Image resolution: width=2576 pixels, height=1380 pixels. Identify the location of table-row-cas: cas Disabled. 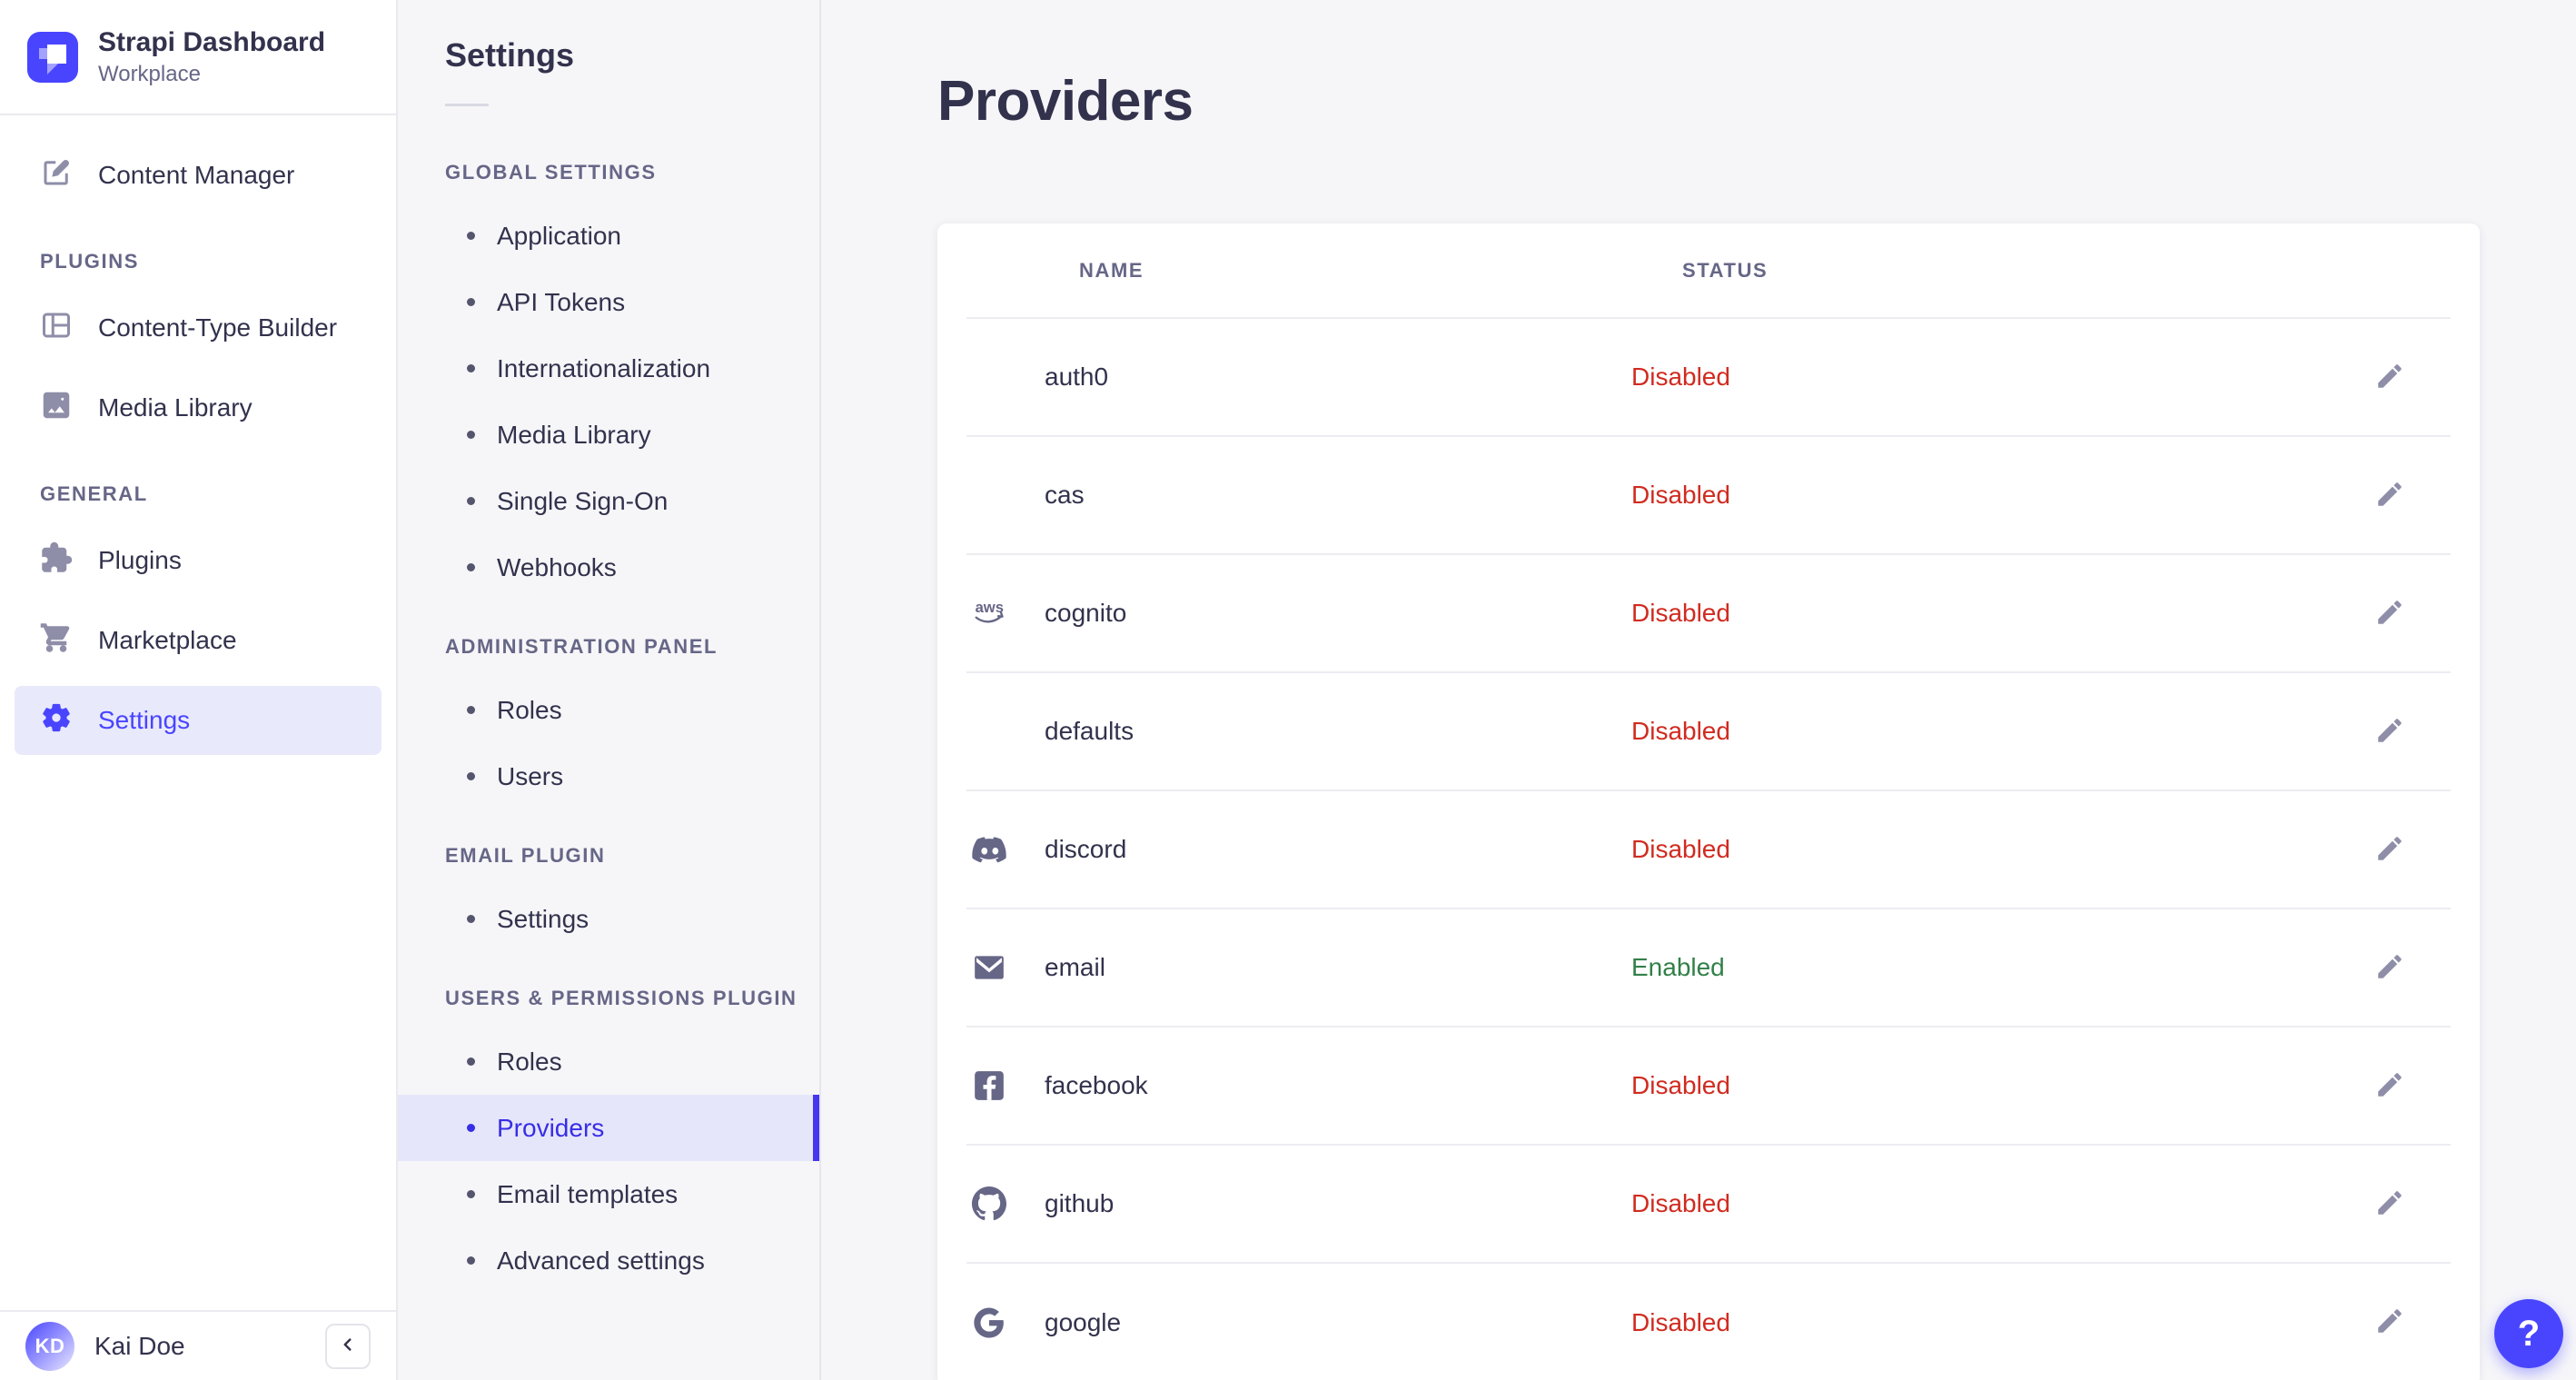
(1708, 495).